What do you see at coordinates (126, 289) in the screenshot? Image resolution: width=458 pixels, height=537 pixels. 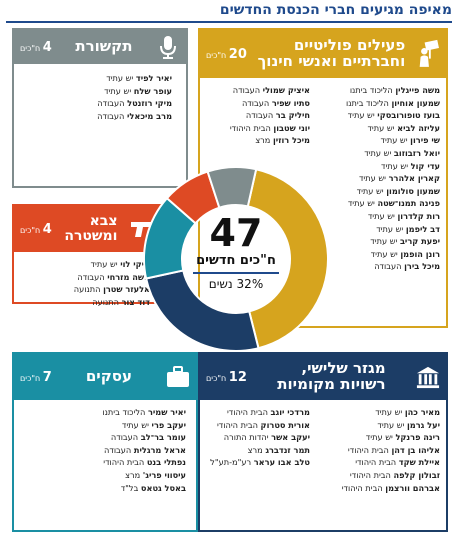 I see `member-name: אלעזר שטרן` at bounding box center [126, 289].